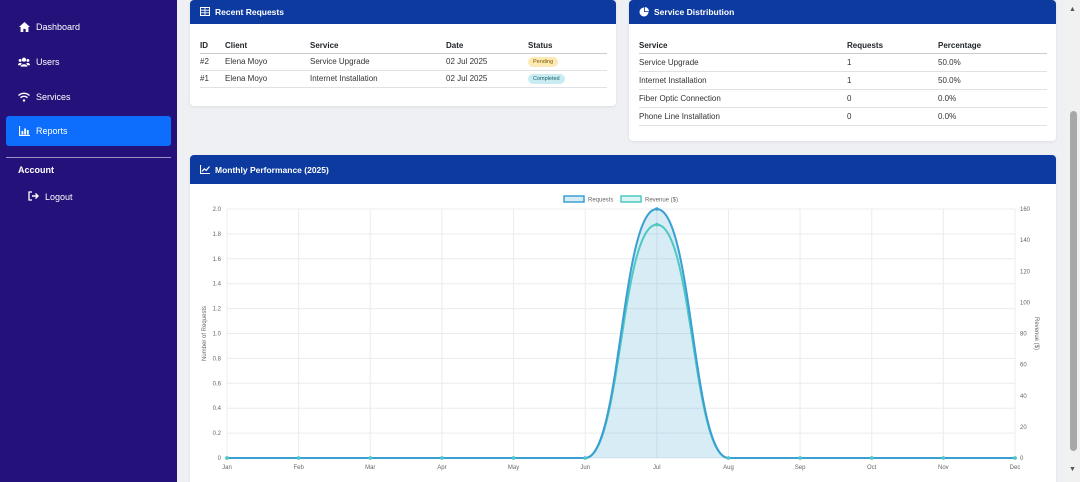 This screenshot has height=482, width=1080. What do you see at coordinates (217, 335) in the screenshot?
I see `y-tick-label: 1.0` at bounding box center [217, 335].